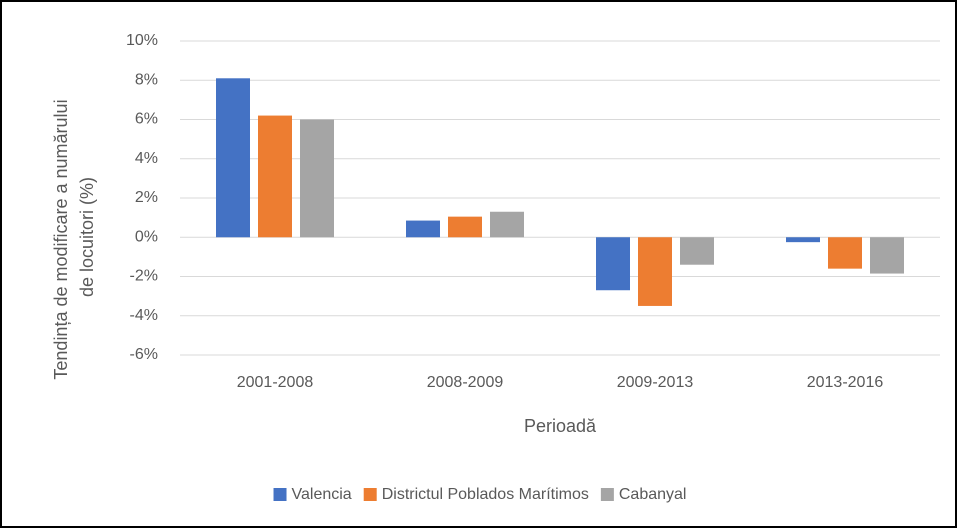  What do you see at coordinates (144, 276) in the screenshot?
I see `y-tick-label: -2%` at bounding box center [144, 276].